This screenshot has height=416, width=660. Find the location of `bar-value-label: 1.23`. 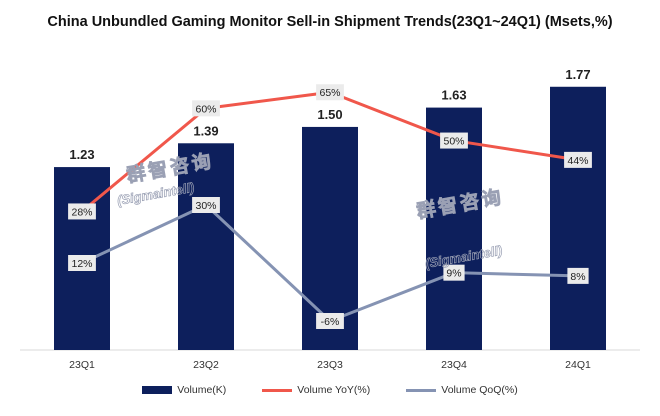

bar-value-label: 1.23 is located at coordinates (81, 154).